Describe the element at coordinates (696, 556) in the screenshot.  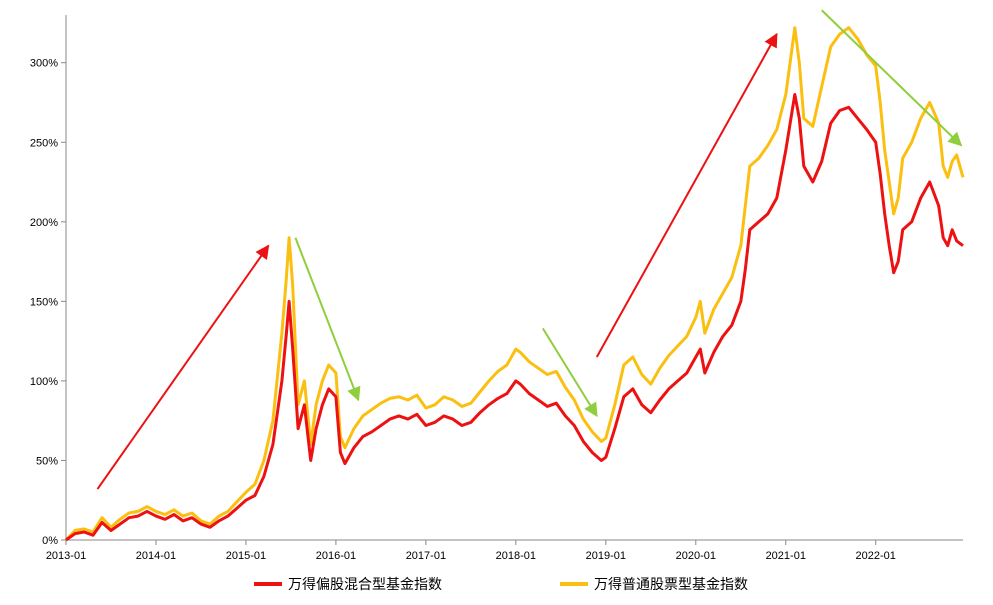
I see `x-tick-label: 2020-01` at that location.